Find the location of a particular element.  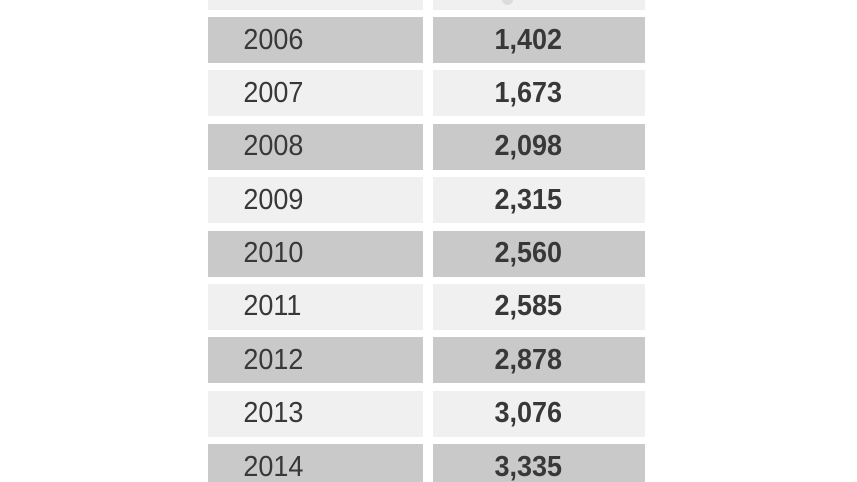

value-label: 3,076 is located at coordinates (528, 413).